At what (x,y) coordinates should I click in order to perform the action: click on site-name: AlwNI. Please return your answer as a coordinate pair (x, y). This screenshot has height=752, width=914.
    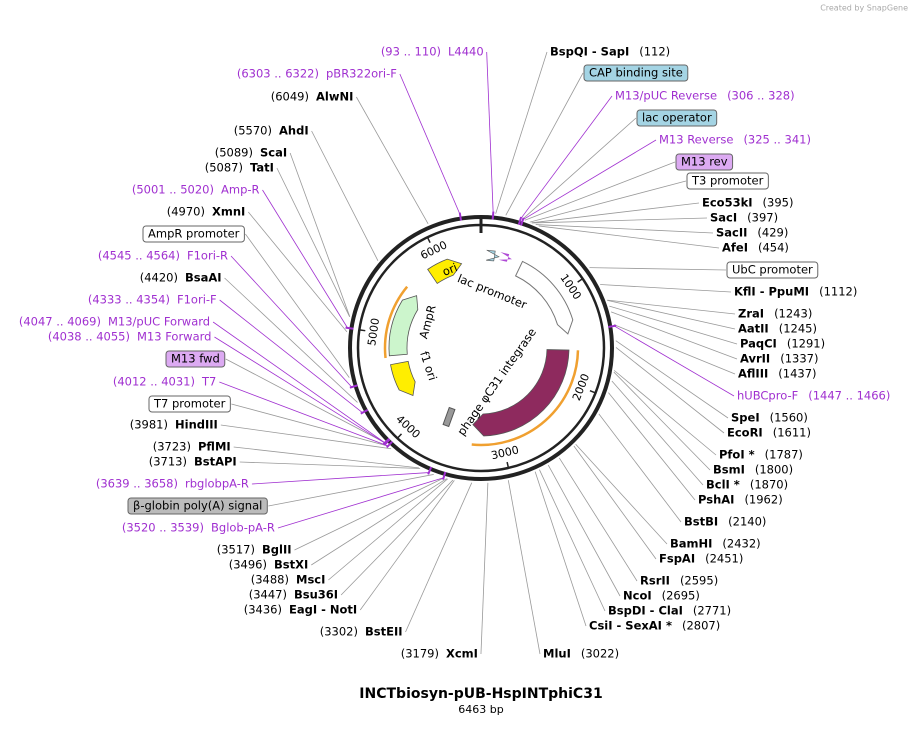
    Looking at the image, I should click on (334, 97).